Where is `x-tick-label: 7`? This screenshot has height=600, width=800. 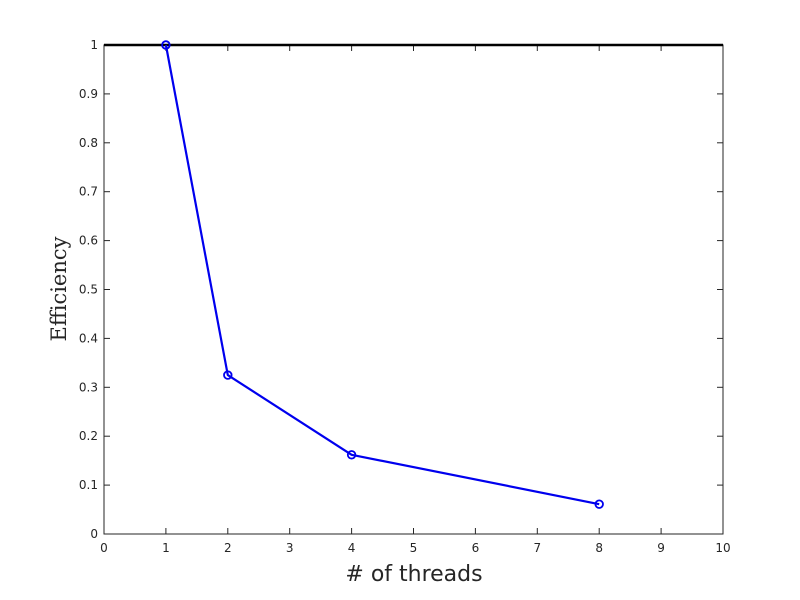 x-tick-label: 7 is located at coordinates (537, 548).